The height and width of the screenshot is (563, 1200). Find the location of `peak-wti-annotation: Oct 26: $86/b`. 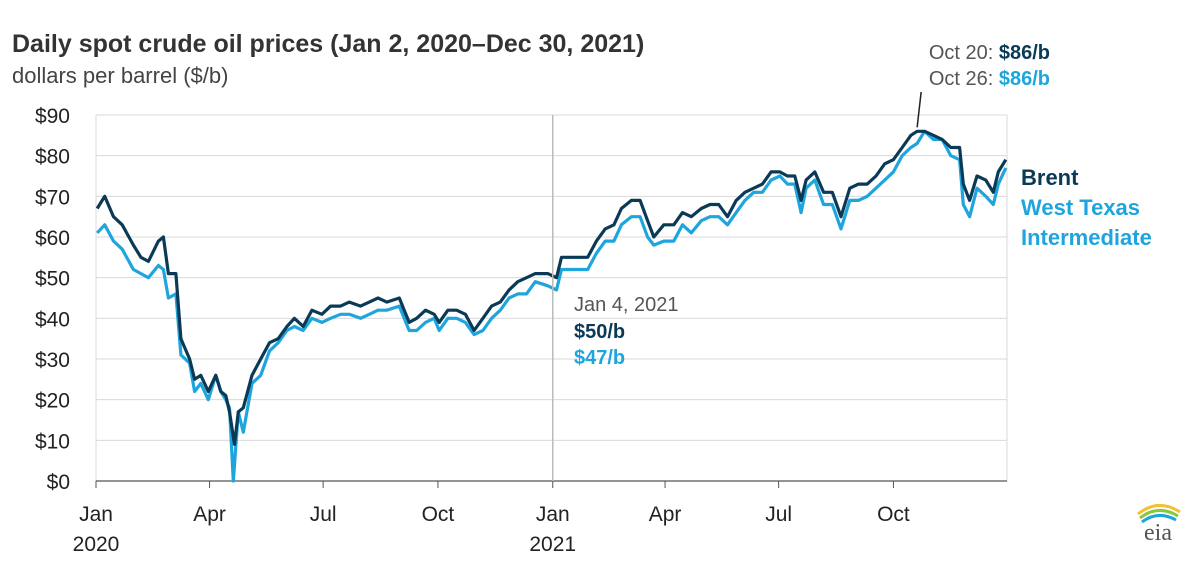

peak-wti-annotation: Oct 26: $86/b is located at coordinates (989, 79).